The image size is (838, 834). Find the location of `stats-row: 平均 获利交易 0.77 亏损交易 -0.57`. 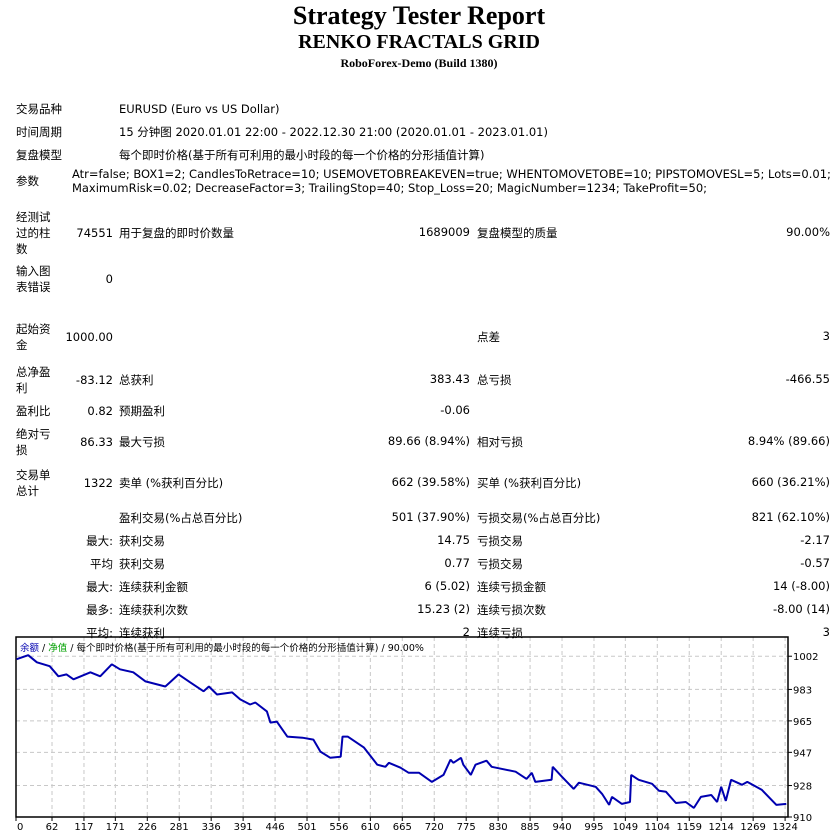

stats-row: 平均 获利交易 0.77 亏损交易 -0.57 is located at coordinates (423, 563).